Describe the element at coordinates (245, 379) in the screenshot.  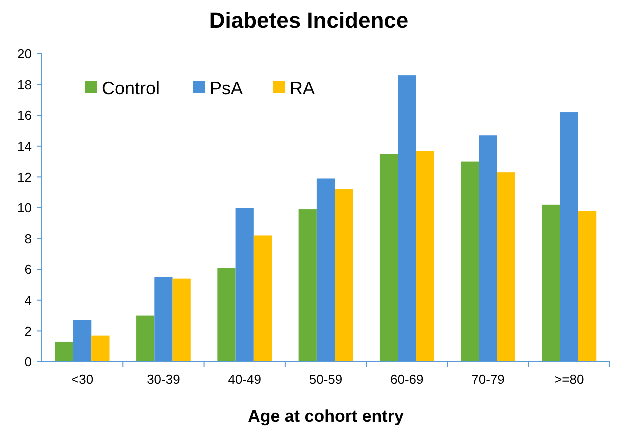
I see `x-tick-label: 40-49` at that location.